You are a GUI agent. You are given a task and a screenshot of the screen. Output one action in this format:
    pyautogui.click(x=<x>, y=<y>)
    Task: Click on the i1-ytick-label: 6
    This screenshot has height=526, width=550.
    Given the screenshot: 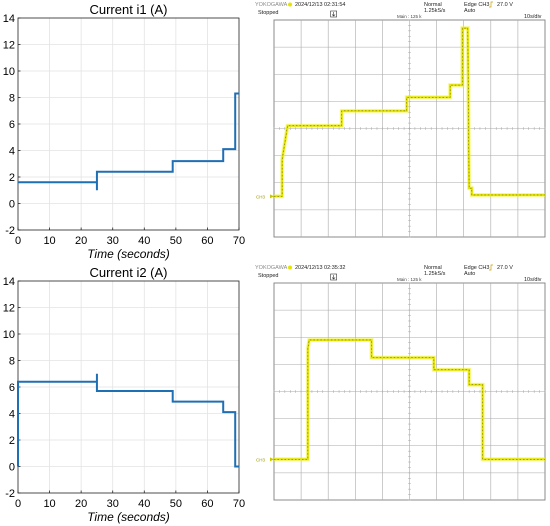 What is the action you would take?
    pyautogui.click(x=12, y=125)
    